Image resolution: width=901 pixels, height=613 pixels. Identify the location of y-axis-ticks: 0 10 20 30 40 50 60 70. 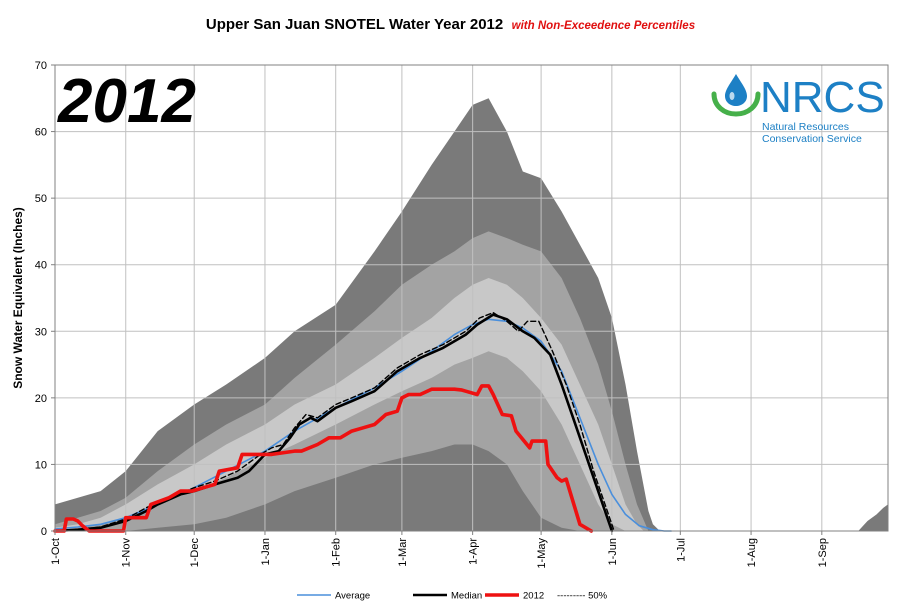
(45, 299).